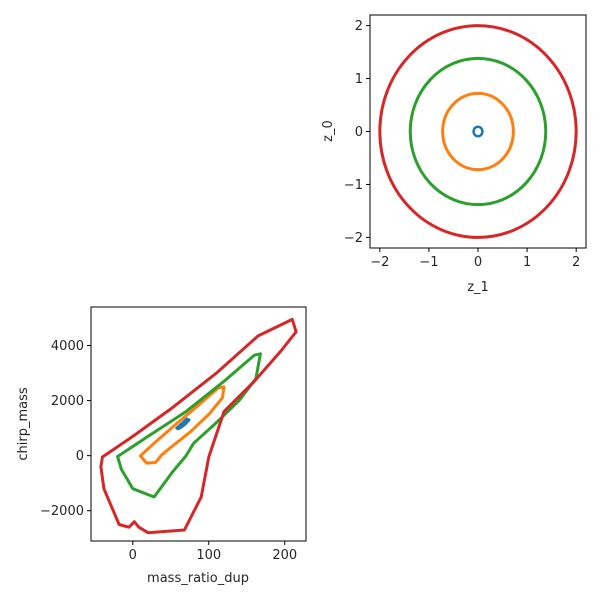  I want to click on top-right-xtick-label: 2, so click(576, 262).